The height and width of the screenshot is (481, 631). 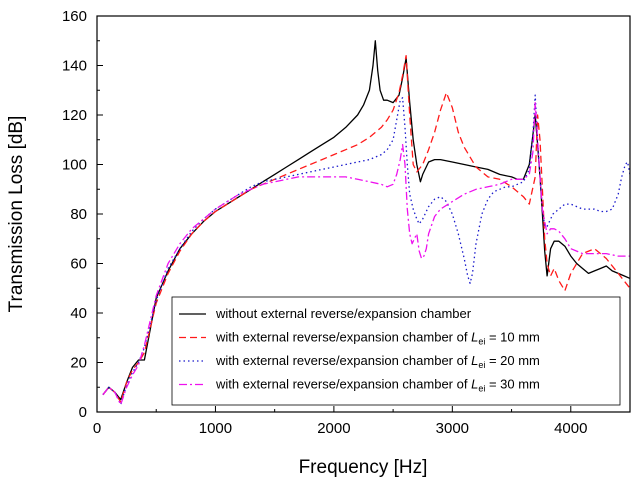 What do you see at coordinates (570, 428) in the screenshot?
I see `x-tick-label: 4000` at bounding box center [570, 428].